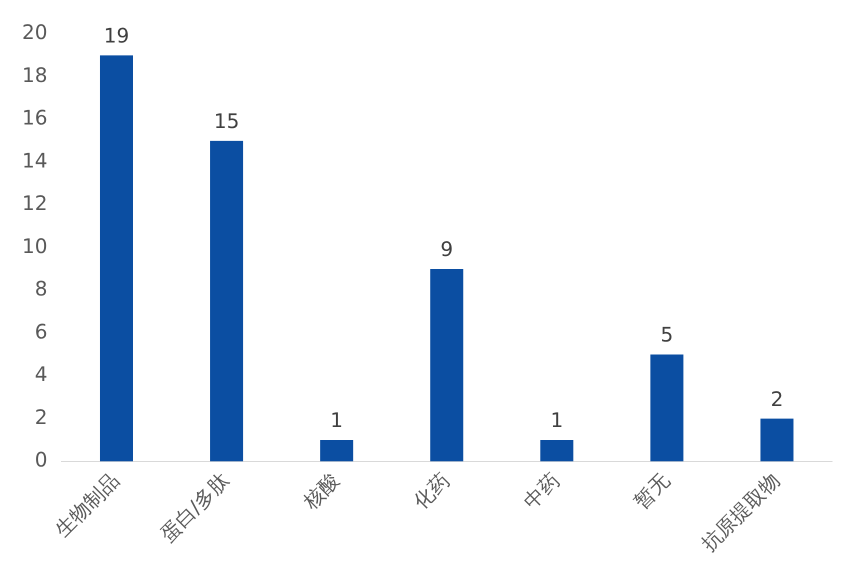  What do you see at coordinates (777, 398) in the screenshot?
I see `data-label: 2` at bounding box center [777, 398].